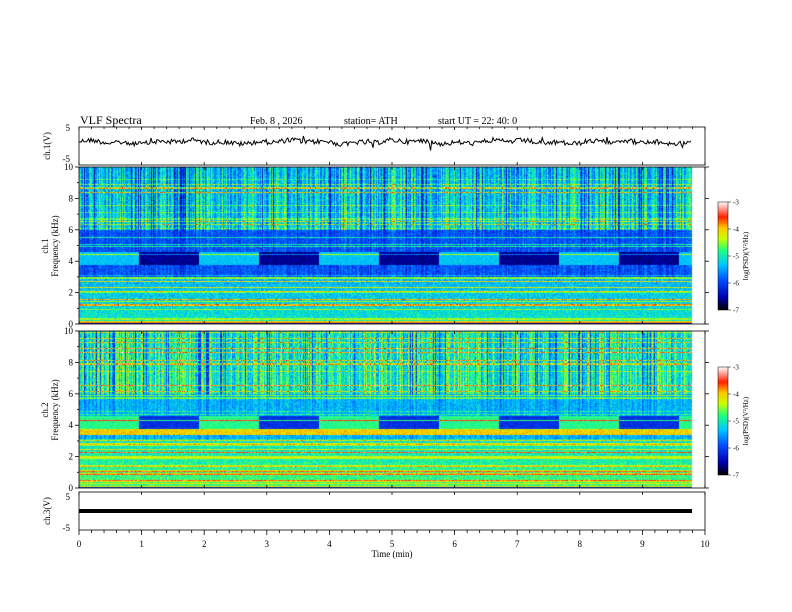  What do you see at coordinates (746, 255) in the screenshot?
I see `ch1-colorbar-label: log(PSD)(V²/Hz)` at bounding box center [746, 255].